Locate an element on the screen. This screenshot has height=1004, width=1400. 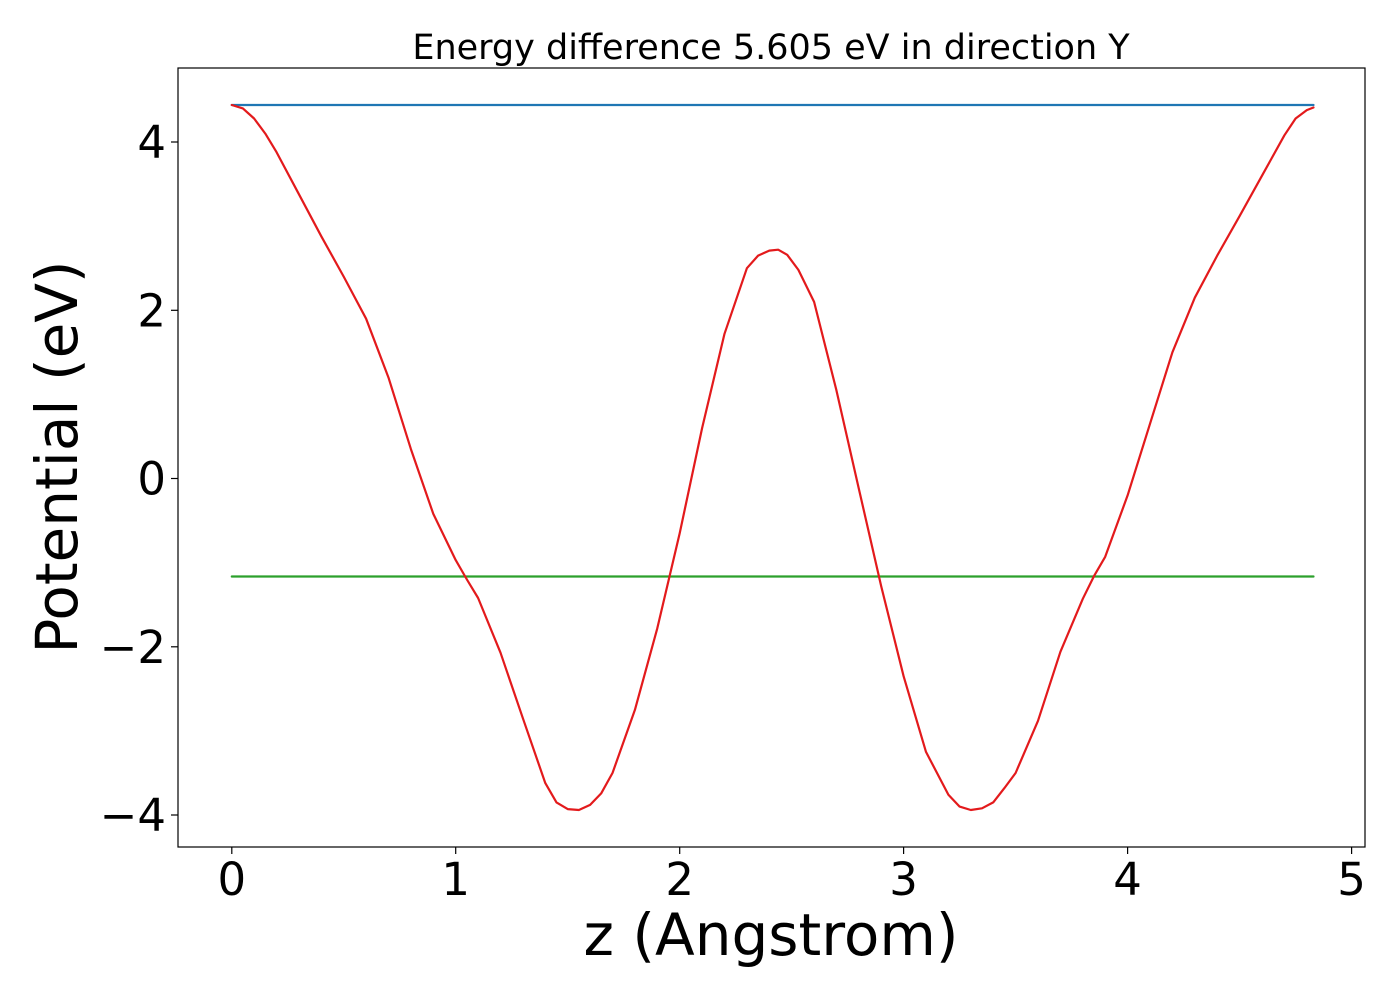
x-axis-title: z (Angstrom) is located at coordinates (771, 935).